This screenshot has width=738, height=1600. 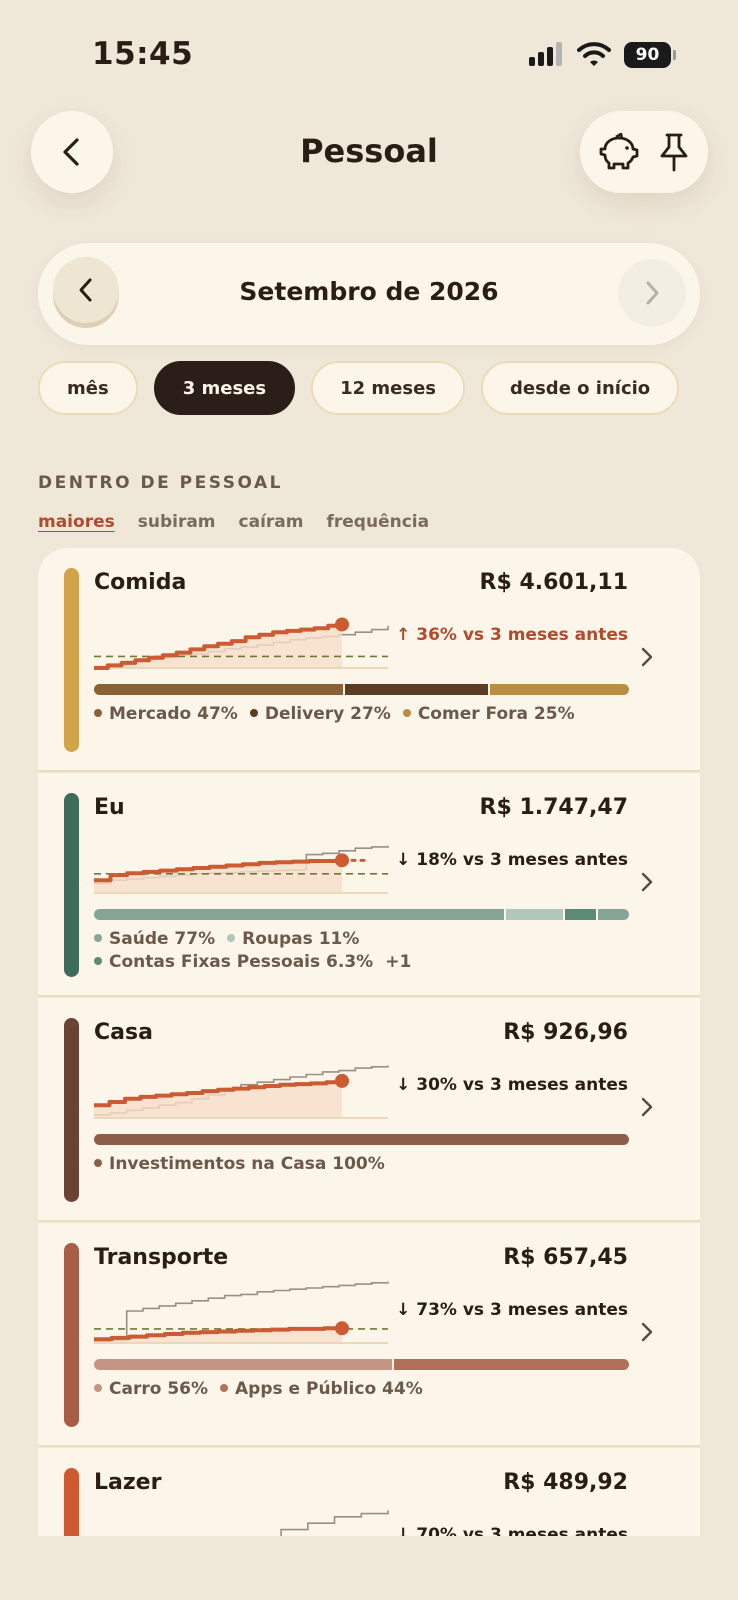 What do you see at coordinates (271, 522) in the screenshot?
I see `sort-tab-decreased: caíram` at bounding box center [271, 522].